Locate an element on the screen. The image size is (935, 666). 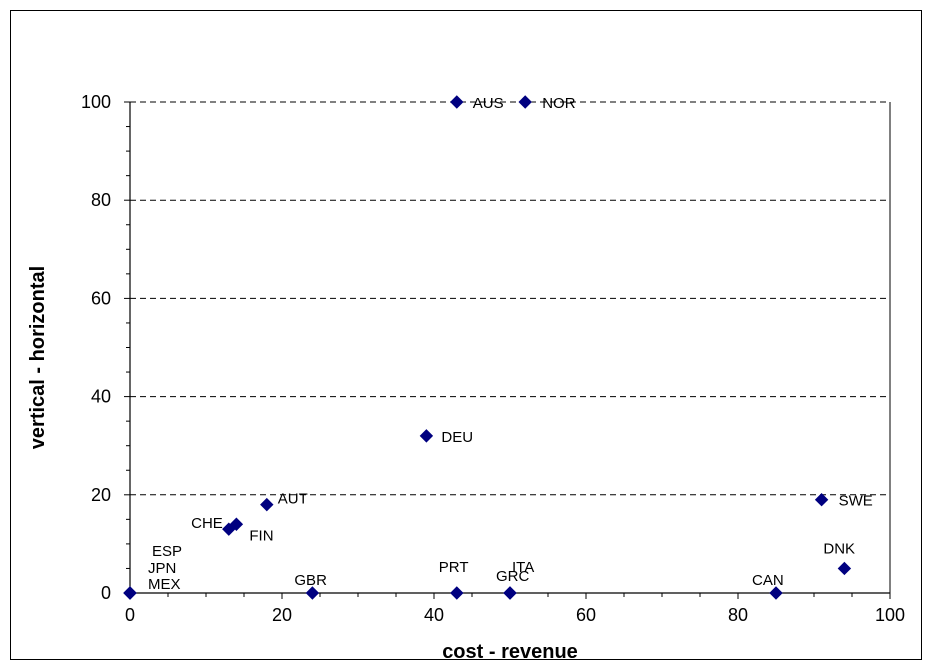
y-tick-label: 60 is located at coordinates (101, 298).